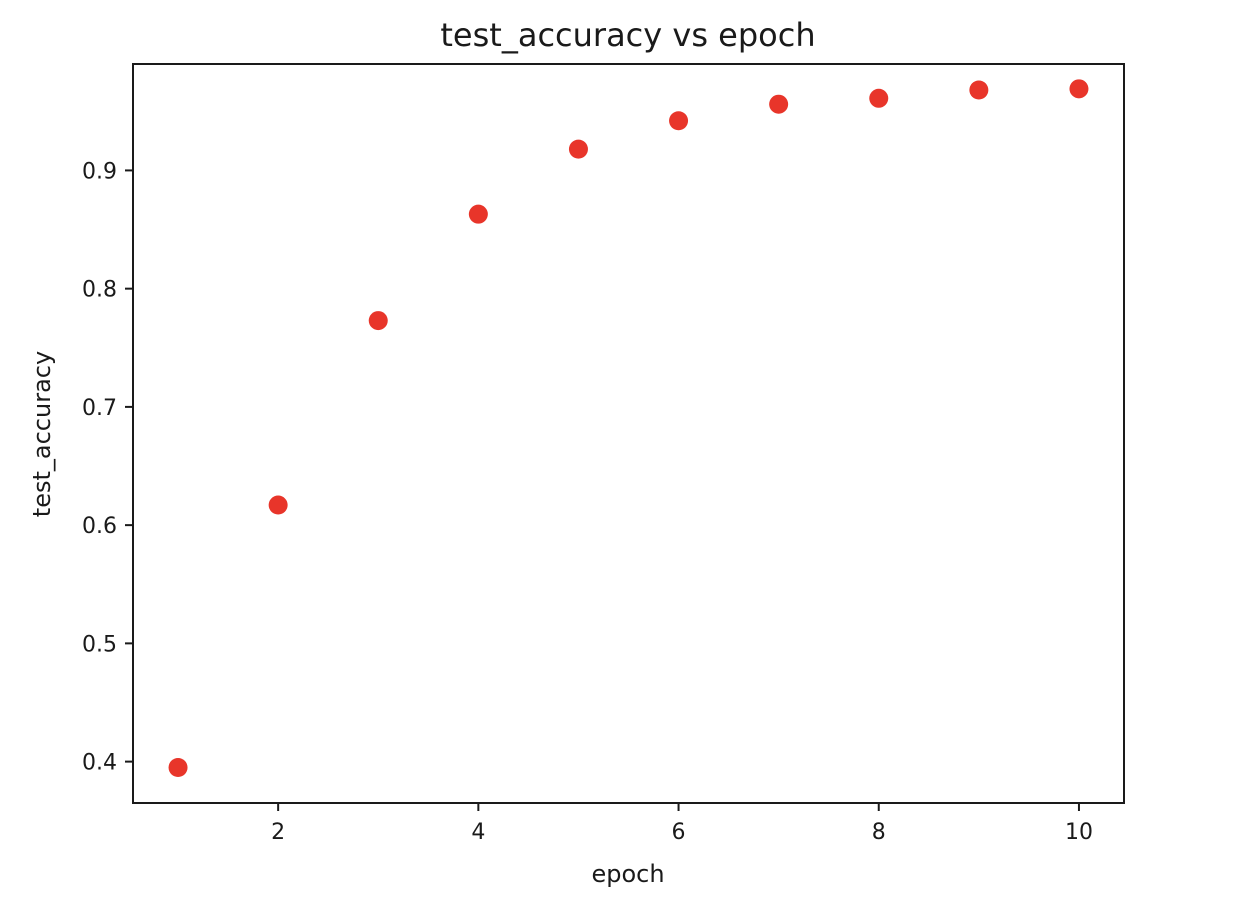 The image size is (1256, 908). I want to click on x-tick-label: 6, so click(679, 832).